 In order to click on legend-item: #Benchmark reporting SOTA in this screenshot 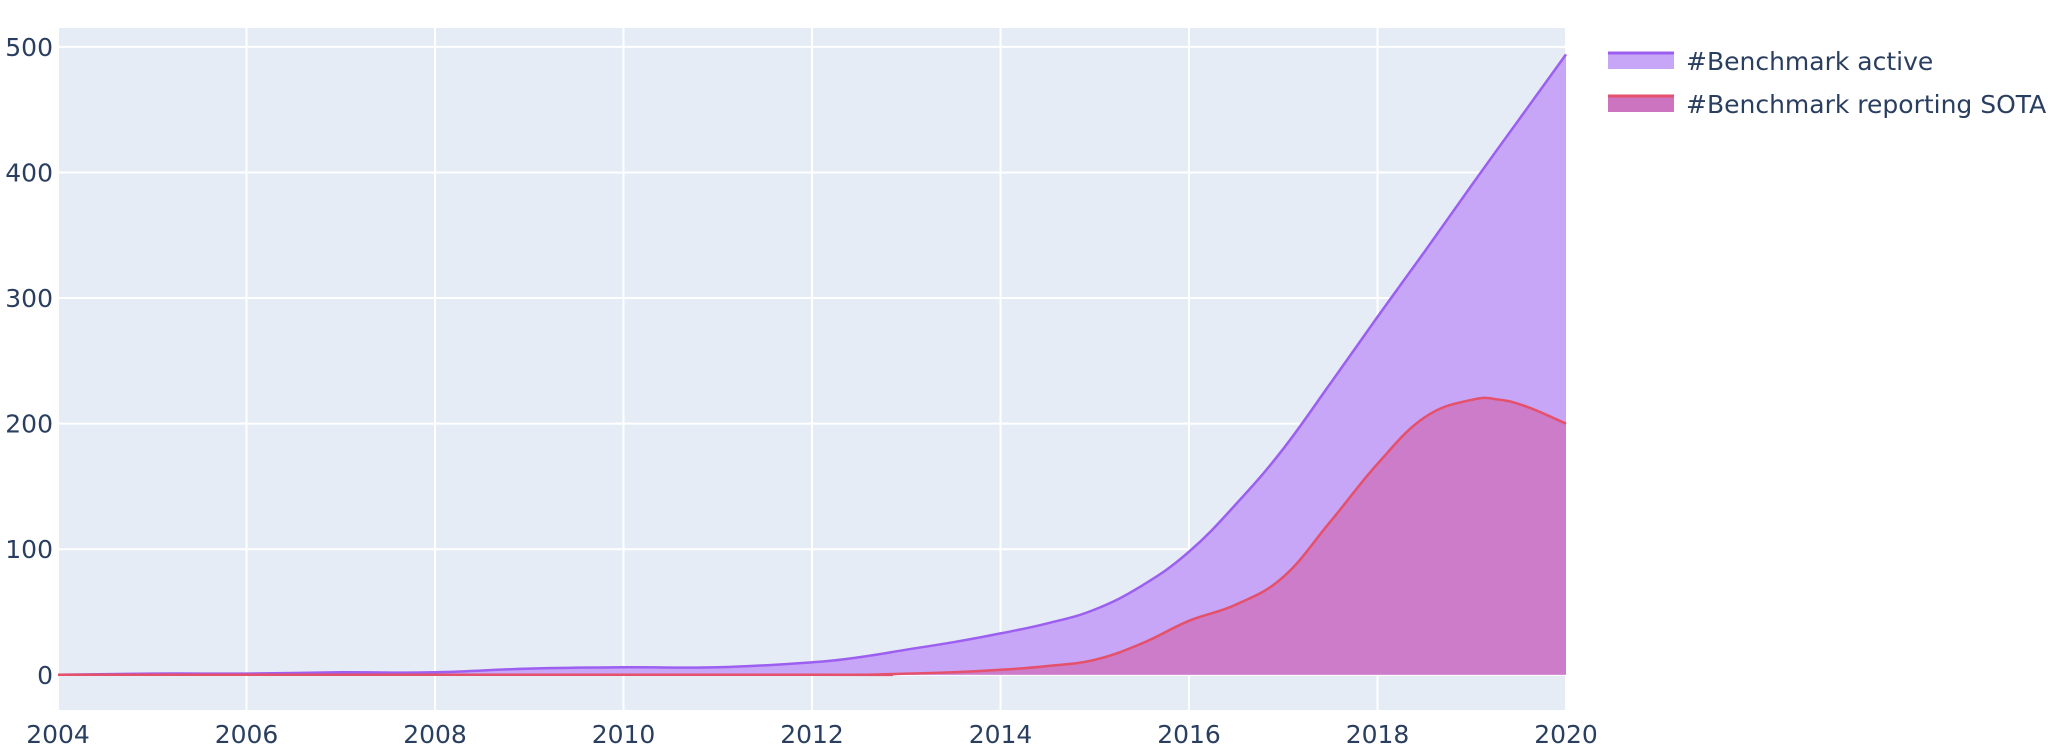, I will do `click(1827, 104)`.